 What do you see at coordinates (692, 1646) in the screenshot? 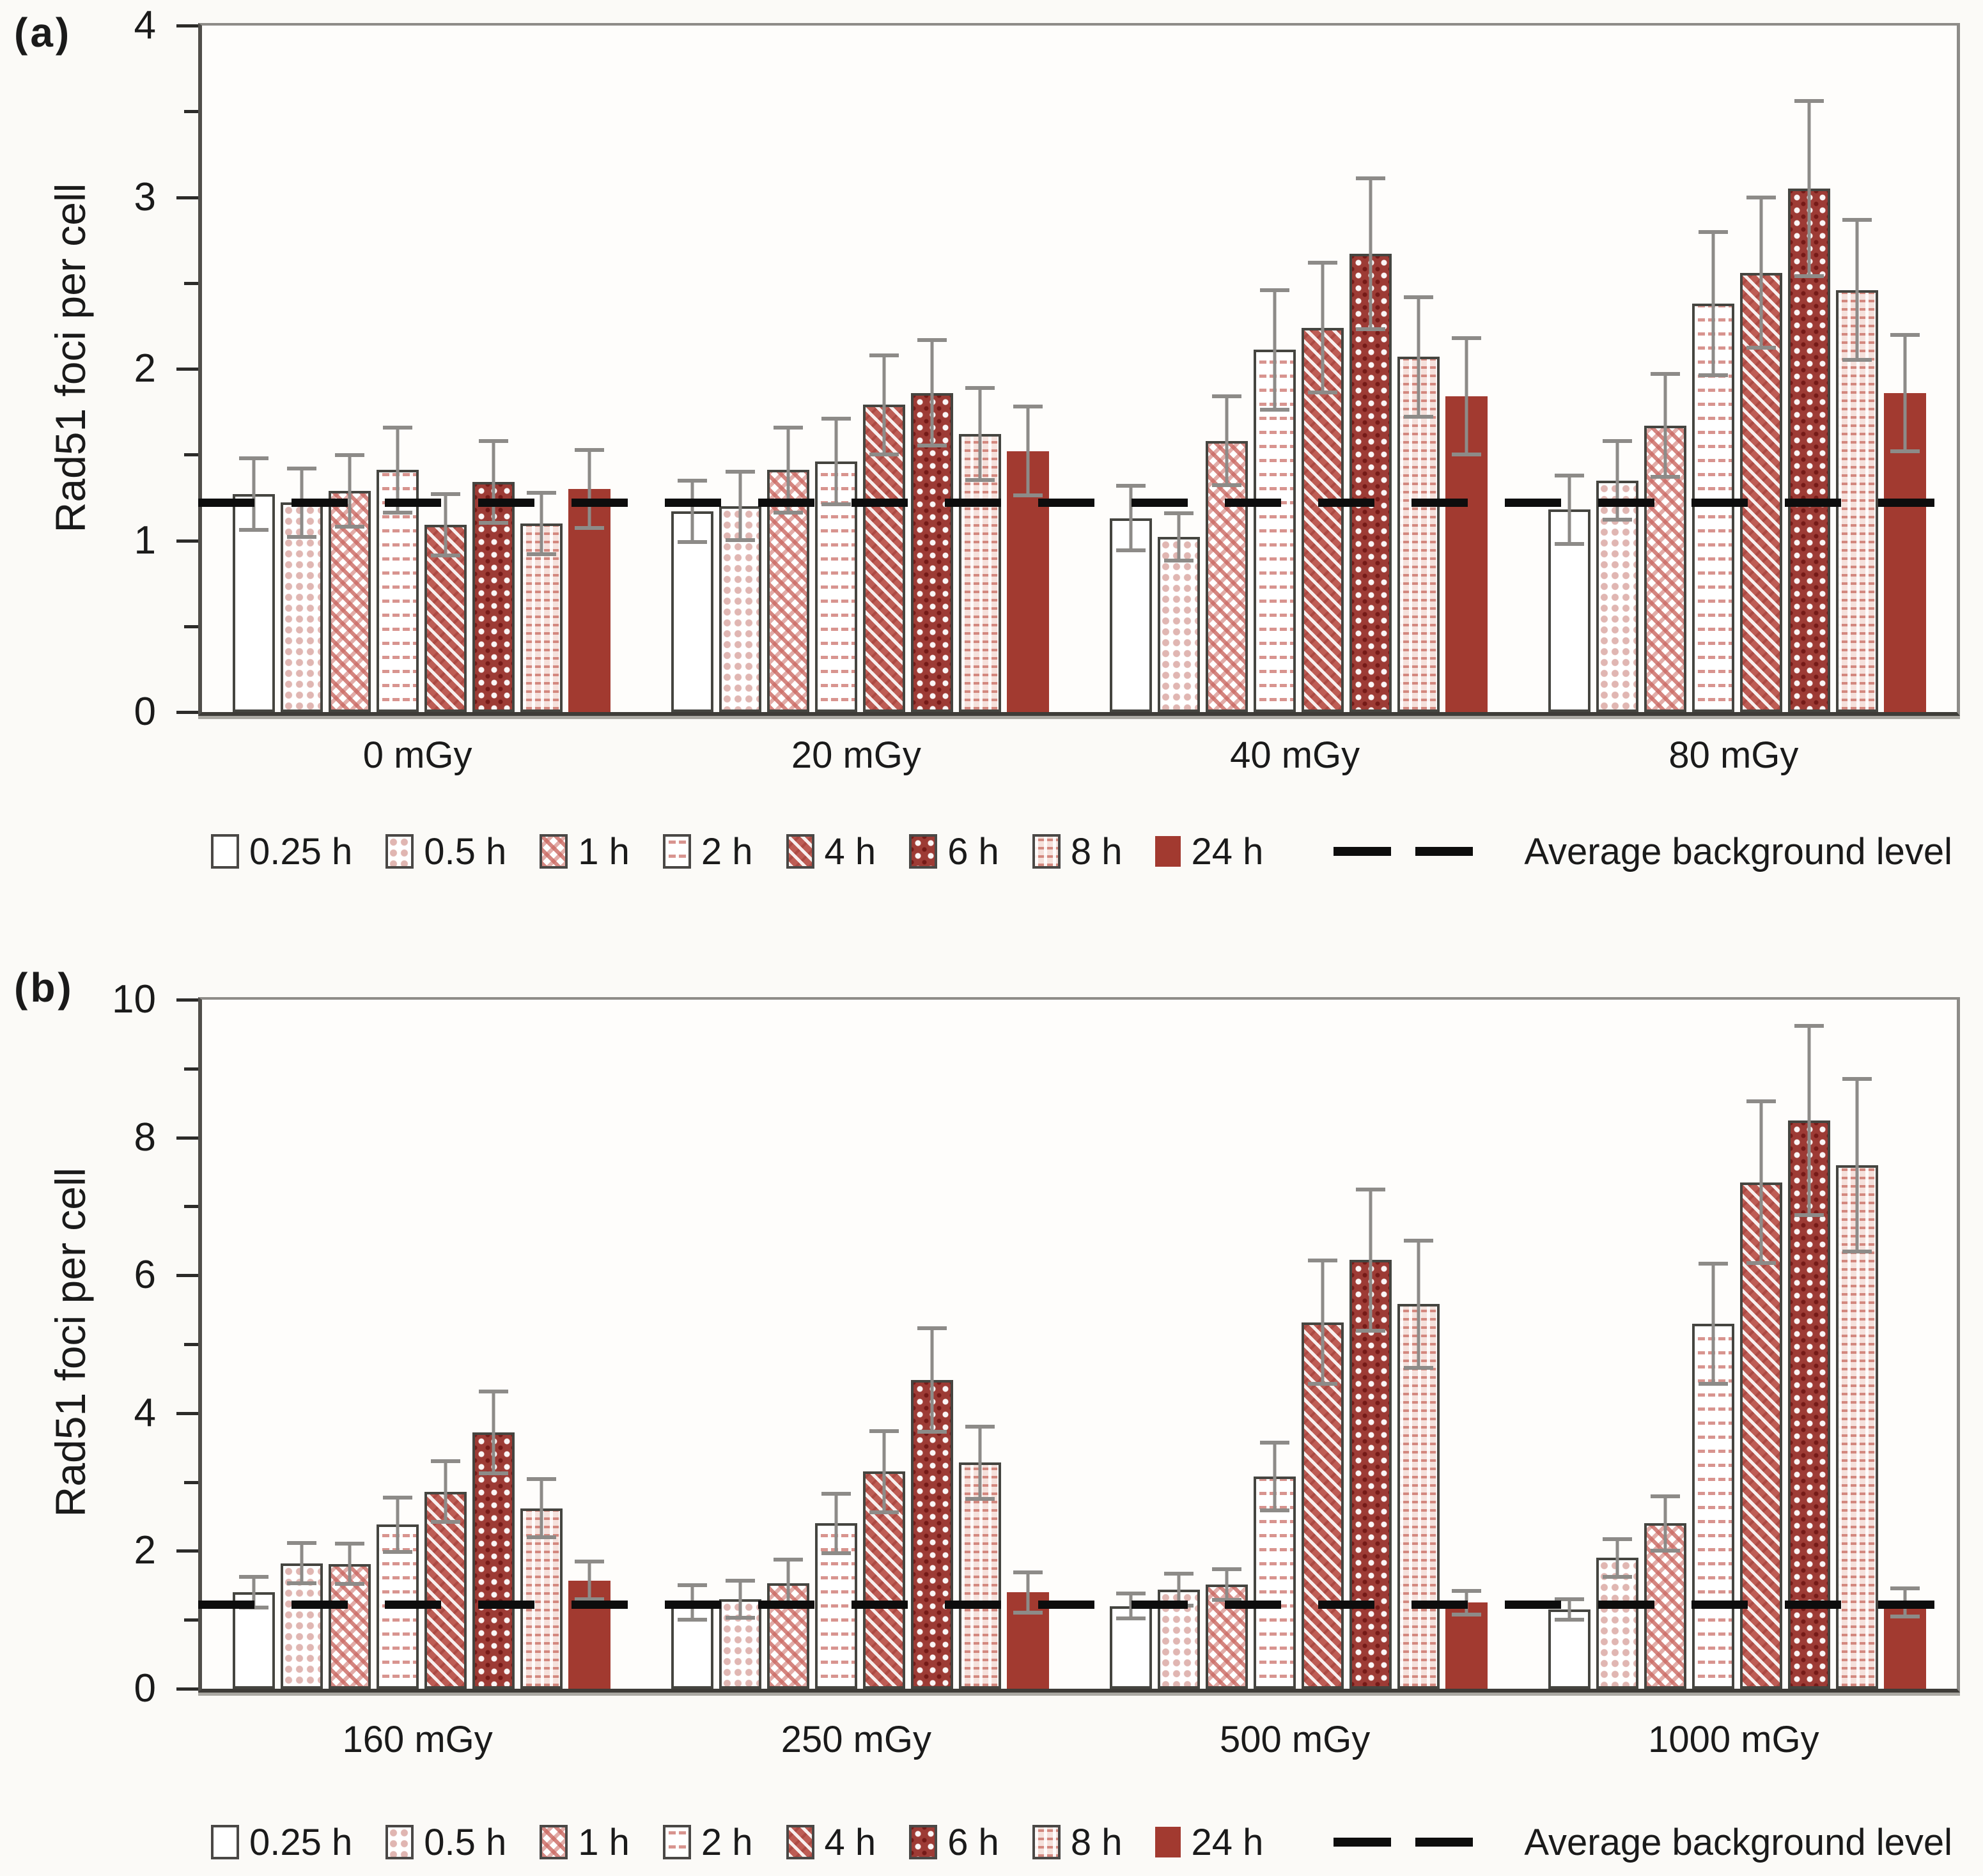
I see `bar-0.25h-250mGy` at bounding box center [692, 1646].